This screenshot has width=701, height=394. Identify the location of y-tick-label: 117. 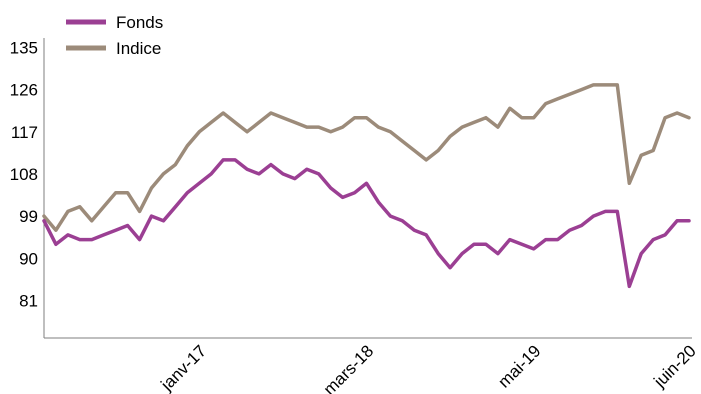
(24, 132).